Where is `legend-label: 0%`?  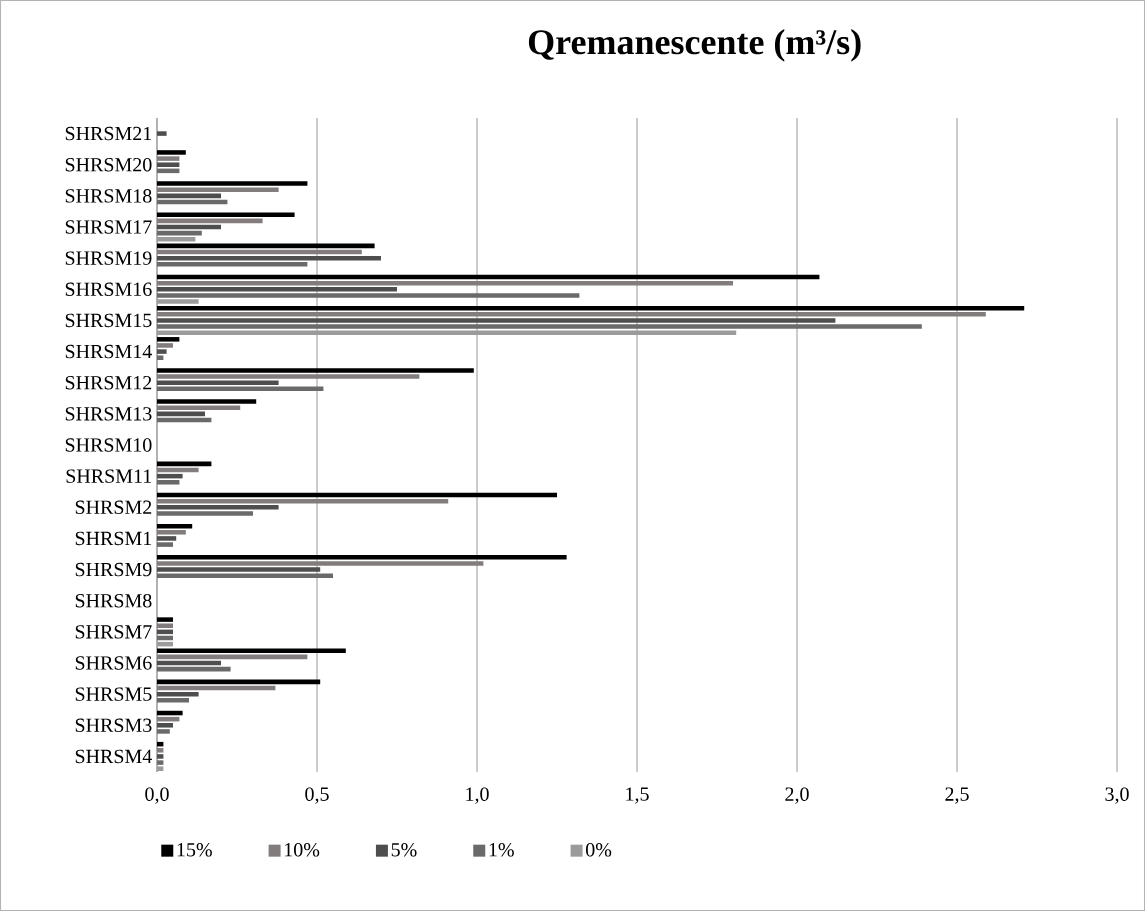 legend-label: 0% is located at coordinates (599, 850).